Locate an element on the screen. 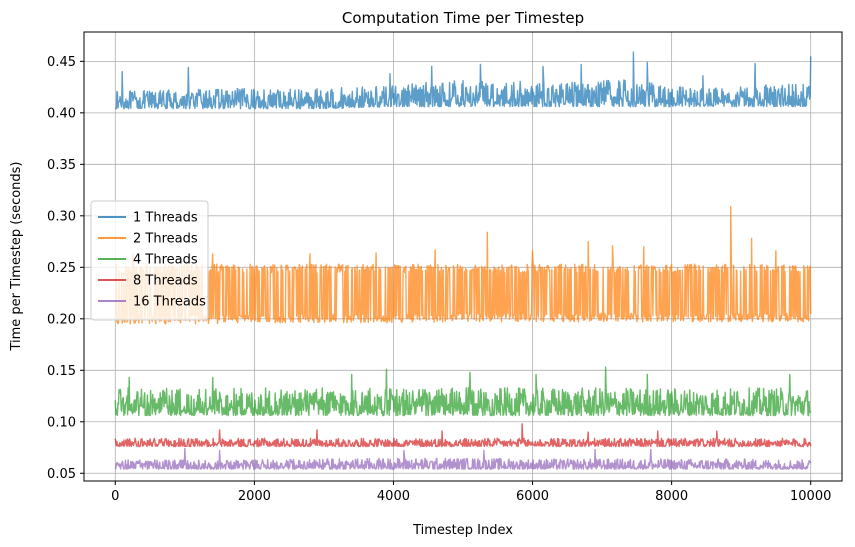 The height and width of the screenshot is (547, 855). legend-label: 4 Threads is located at coordinates (165, 260).